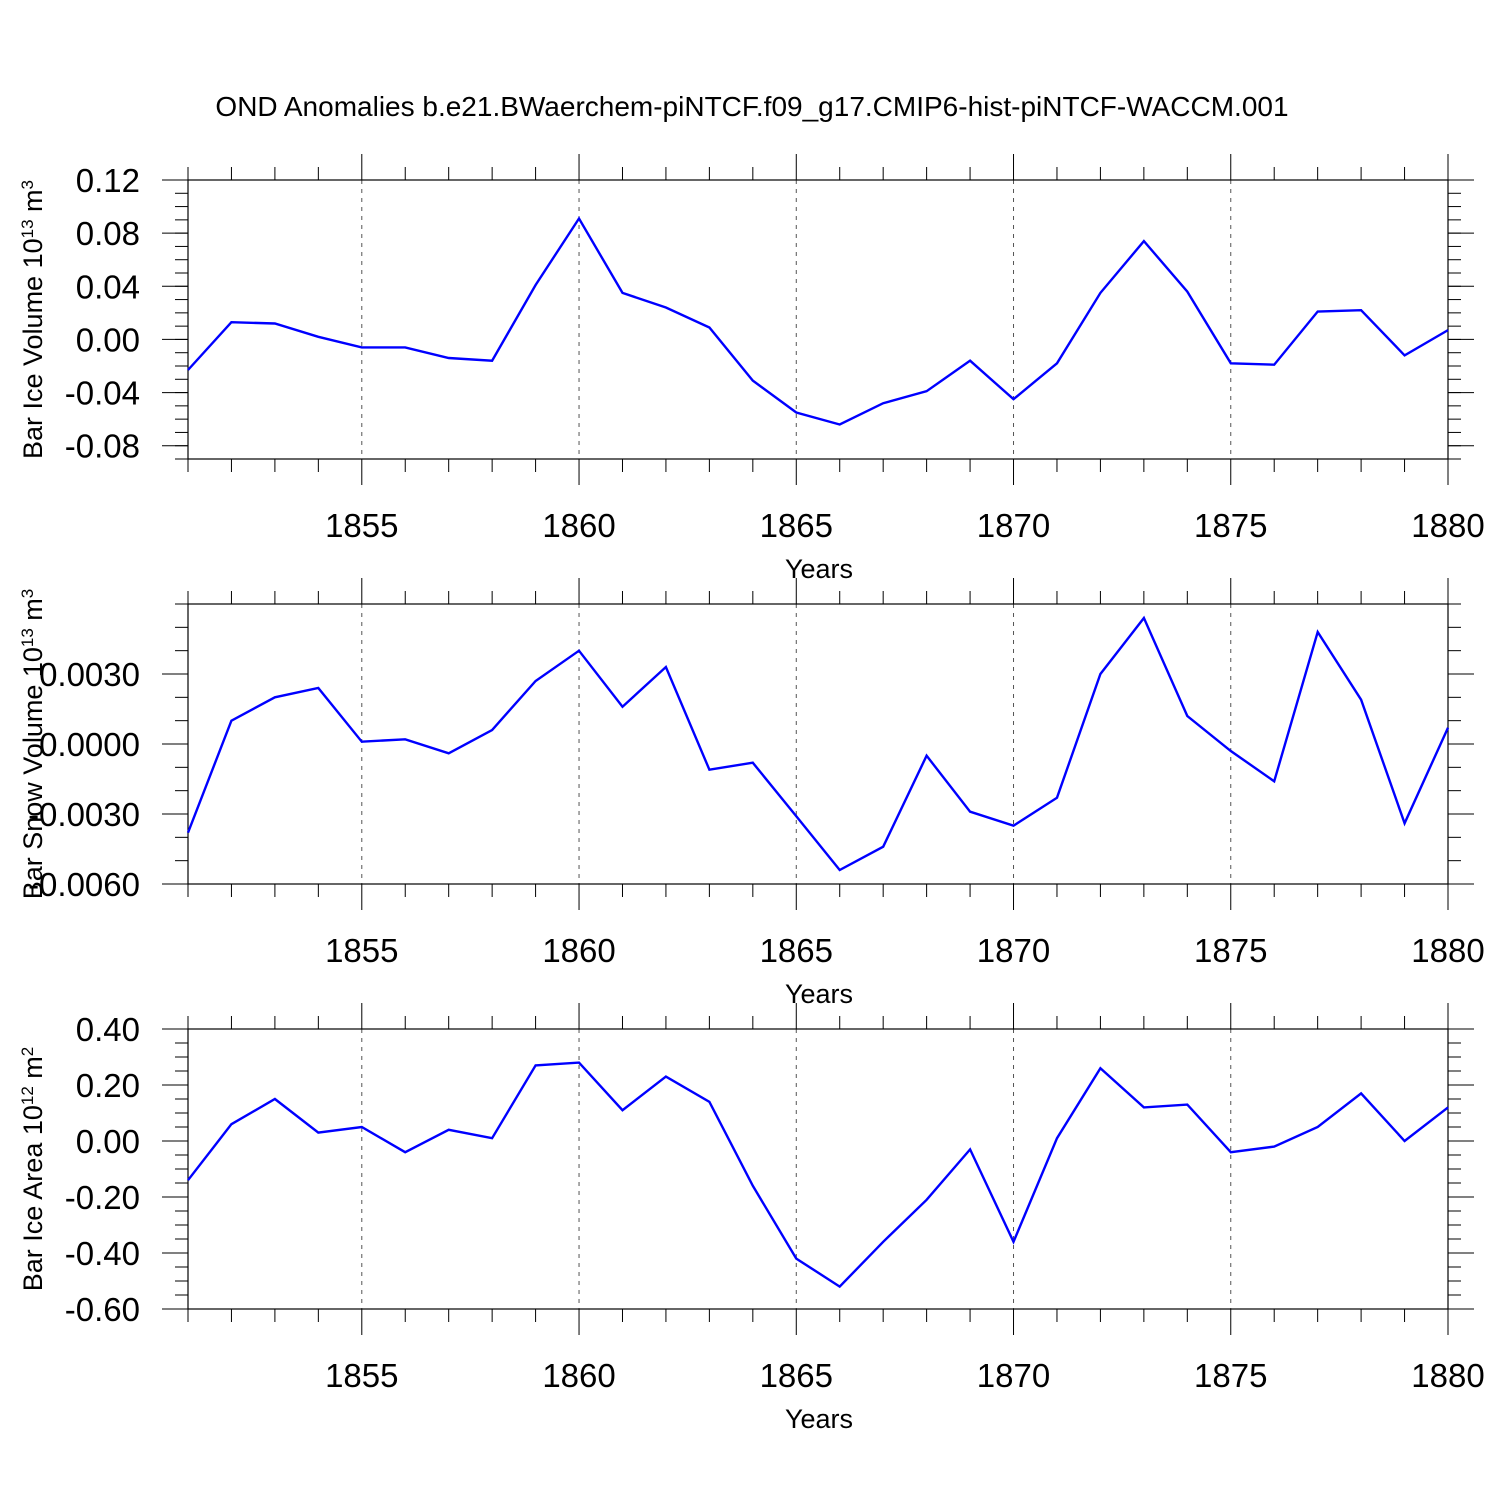  What do you see at coordinates (818, 743) in the screenshot?
I see `panel-2-series-line` at bounding box center [818, 743].